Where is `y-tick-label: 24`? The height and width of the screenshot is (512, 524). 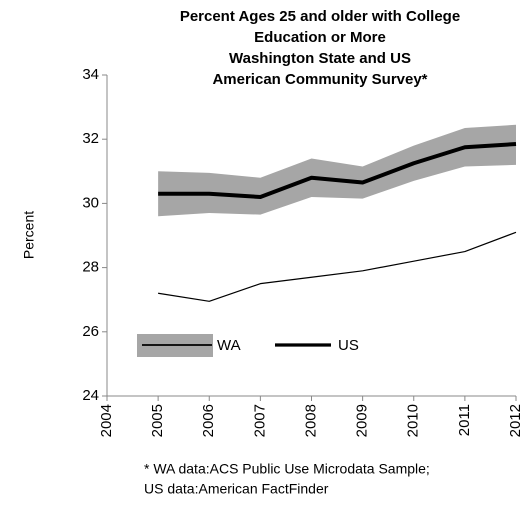
y-tick-label: 24 is located at coordinates (90, 395).